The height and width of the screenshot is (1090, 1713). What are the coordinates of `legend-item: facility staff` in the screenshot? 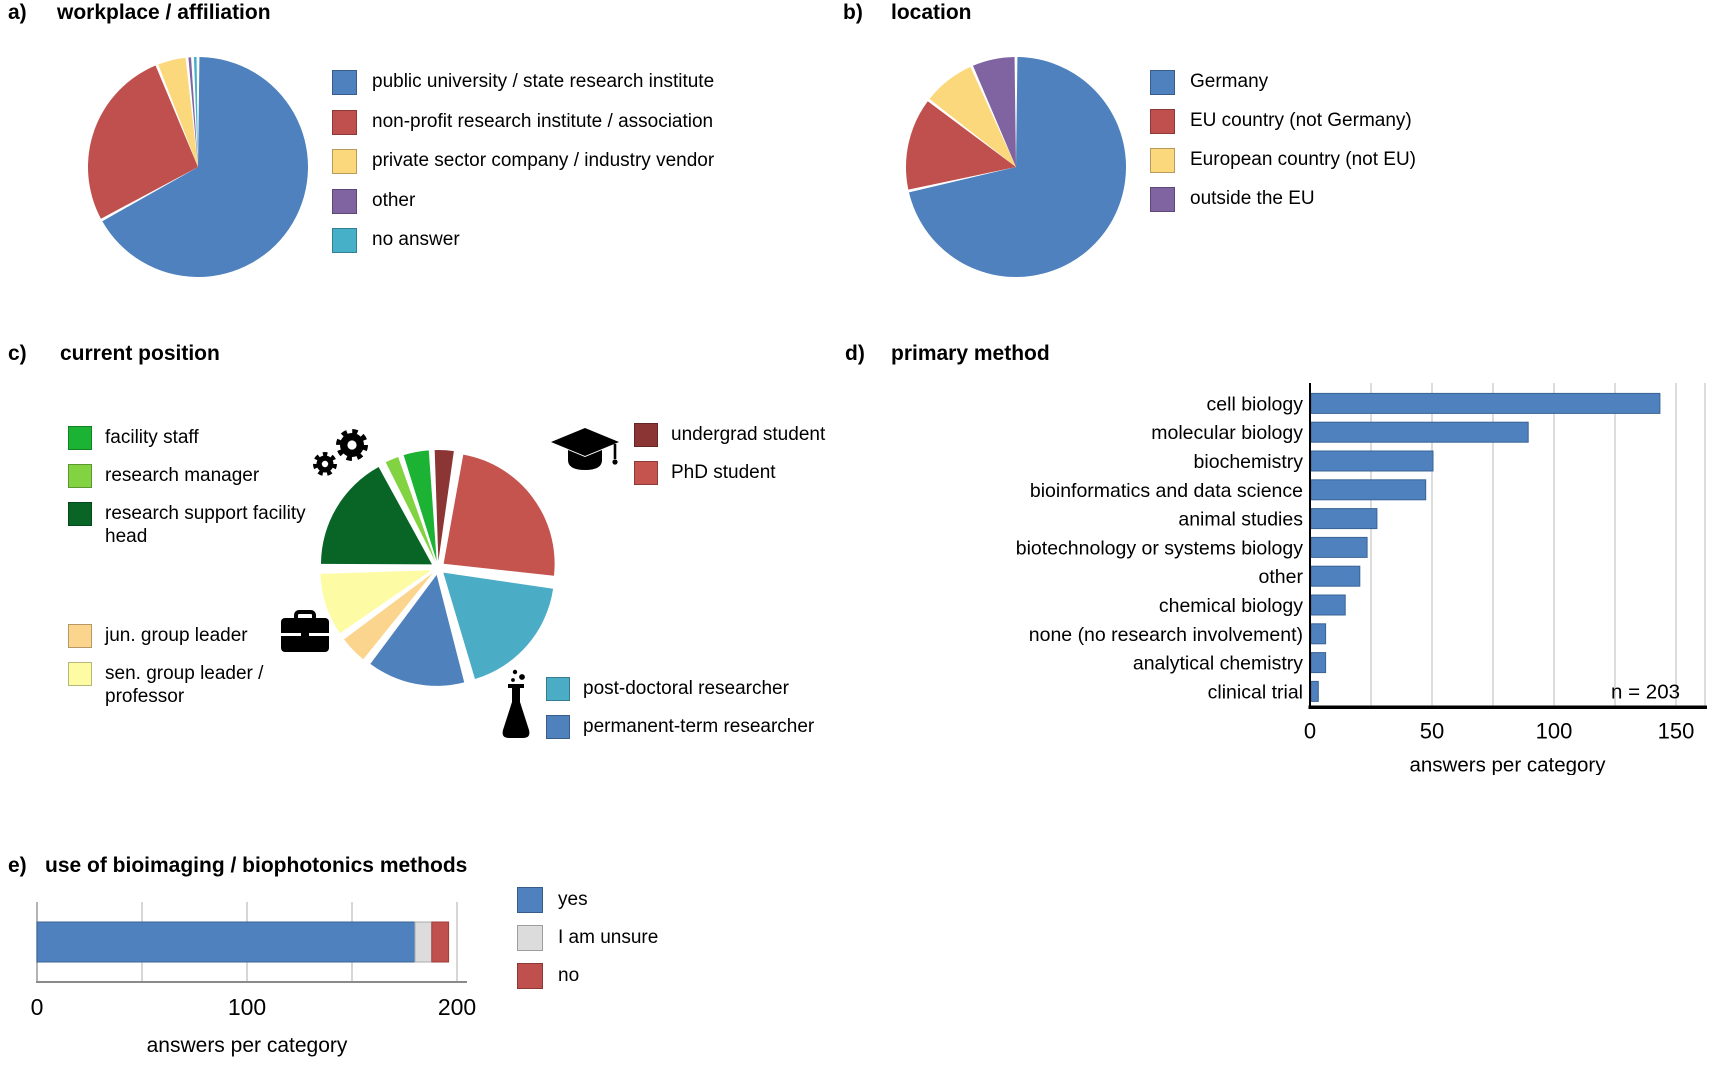 It's located at (189, 438).